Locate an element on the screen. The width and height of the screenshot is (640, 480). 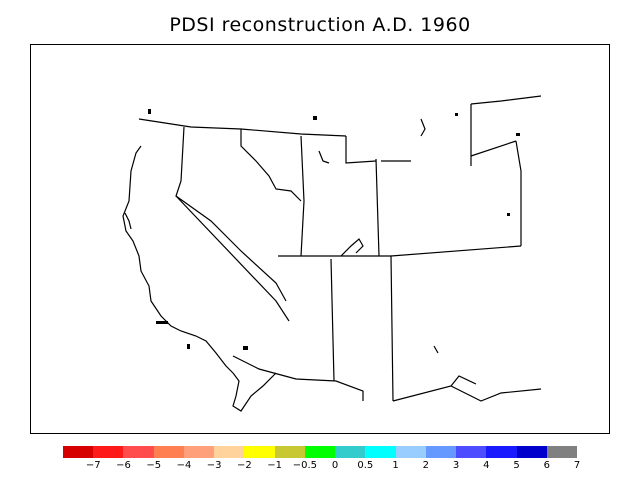
pacific-coast is located at coordinates (178, 259).